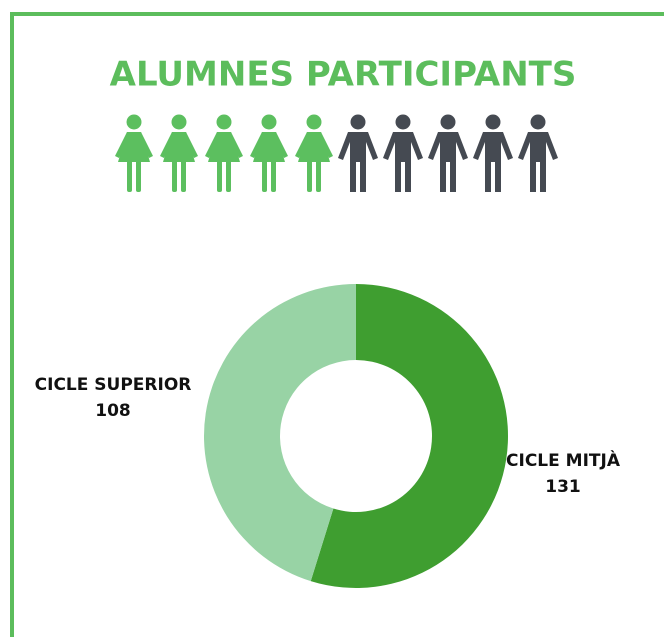 This screenshot has height=637, width=664. What do you see at coordinates (563, 460) in the screenshot?
I see `slice-label: CICLE MITJÀ` at bounding box center [563, 460].